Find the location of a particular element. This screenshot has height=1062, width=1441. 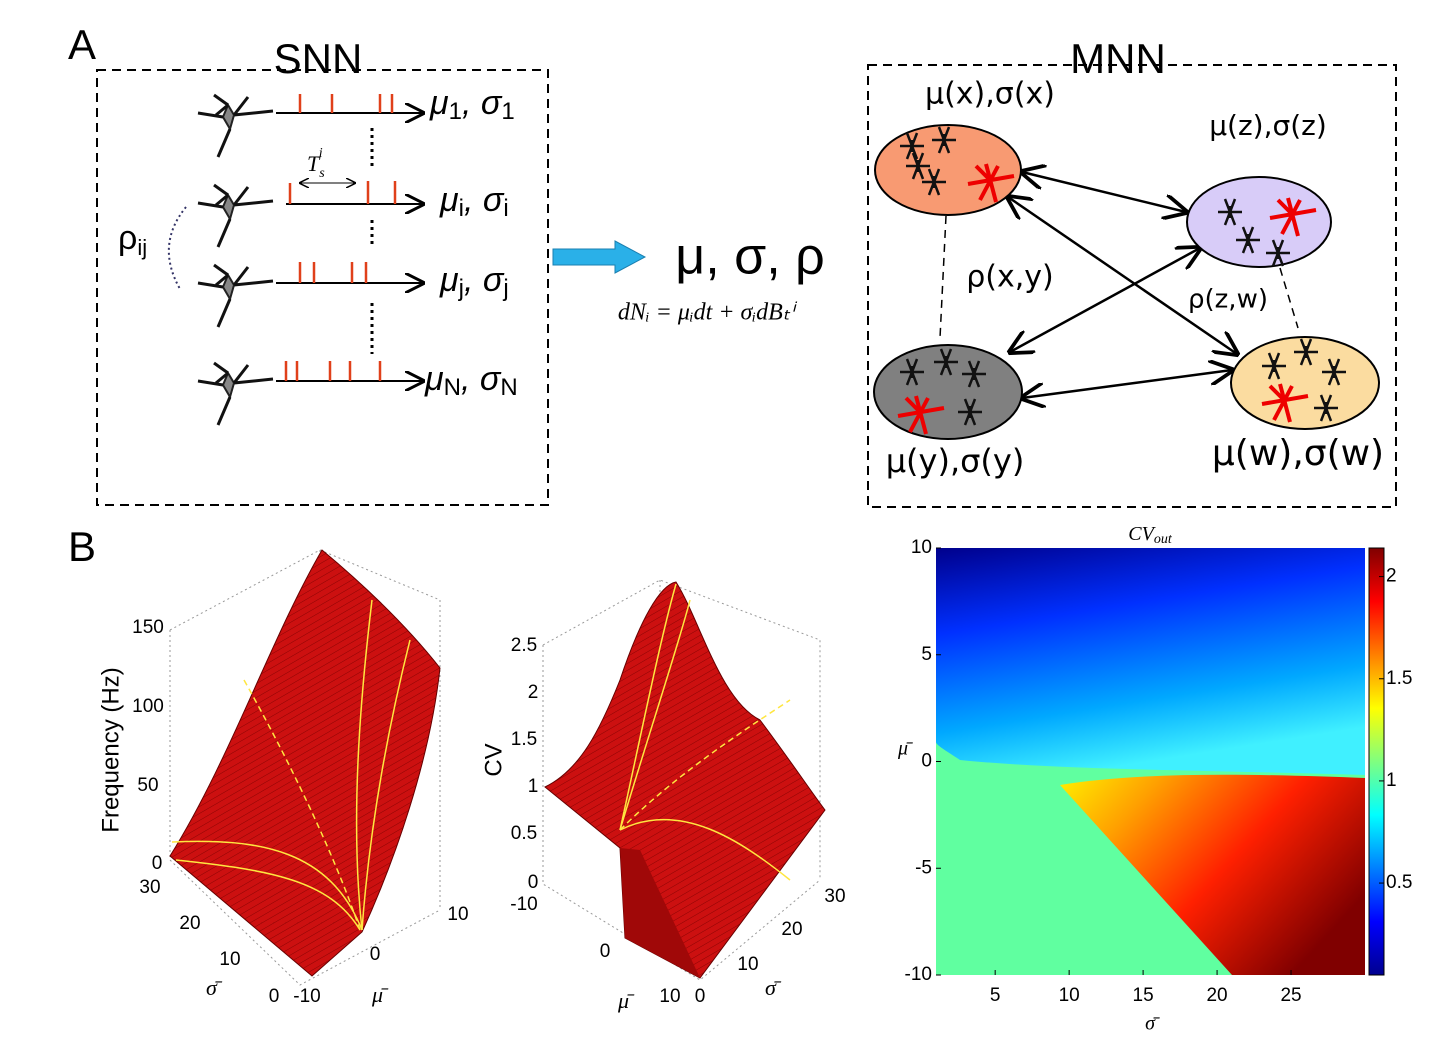

mnn-nodes is located at coordinates (1126, 282).